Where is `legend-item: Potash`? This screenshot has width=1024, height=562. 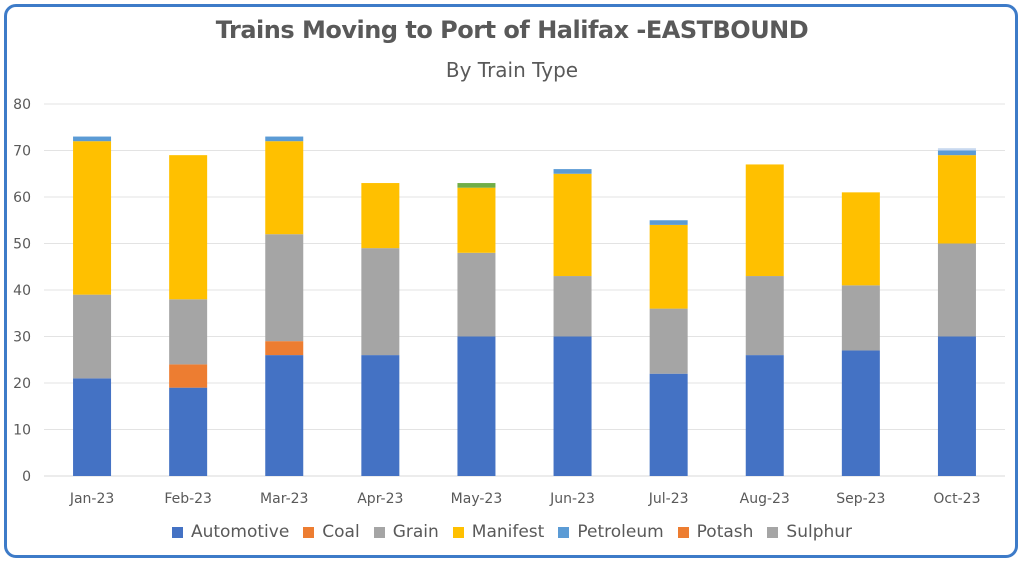
legend-item: Potash is located at coordinates (715, 532).